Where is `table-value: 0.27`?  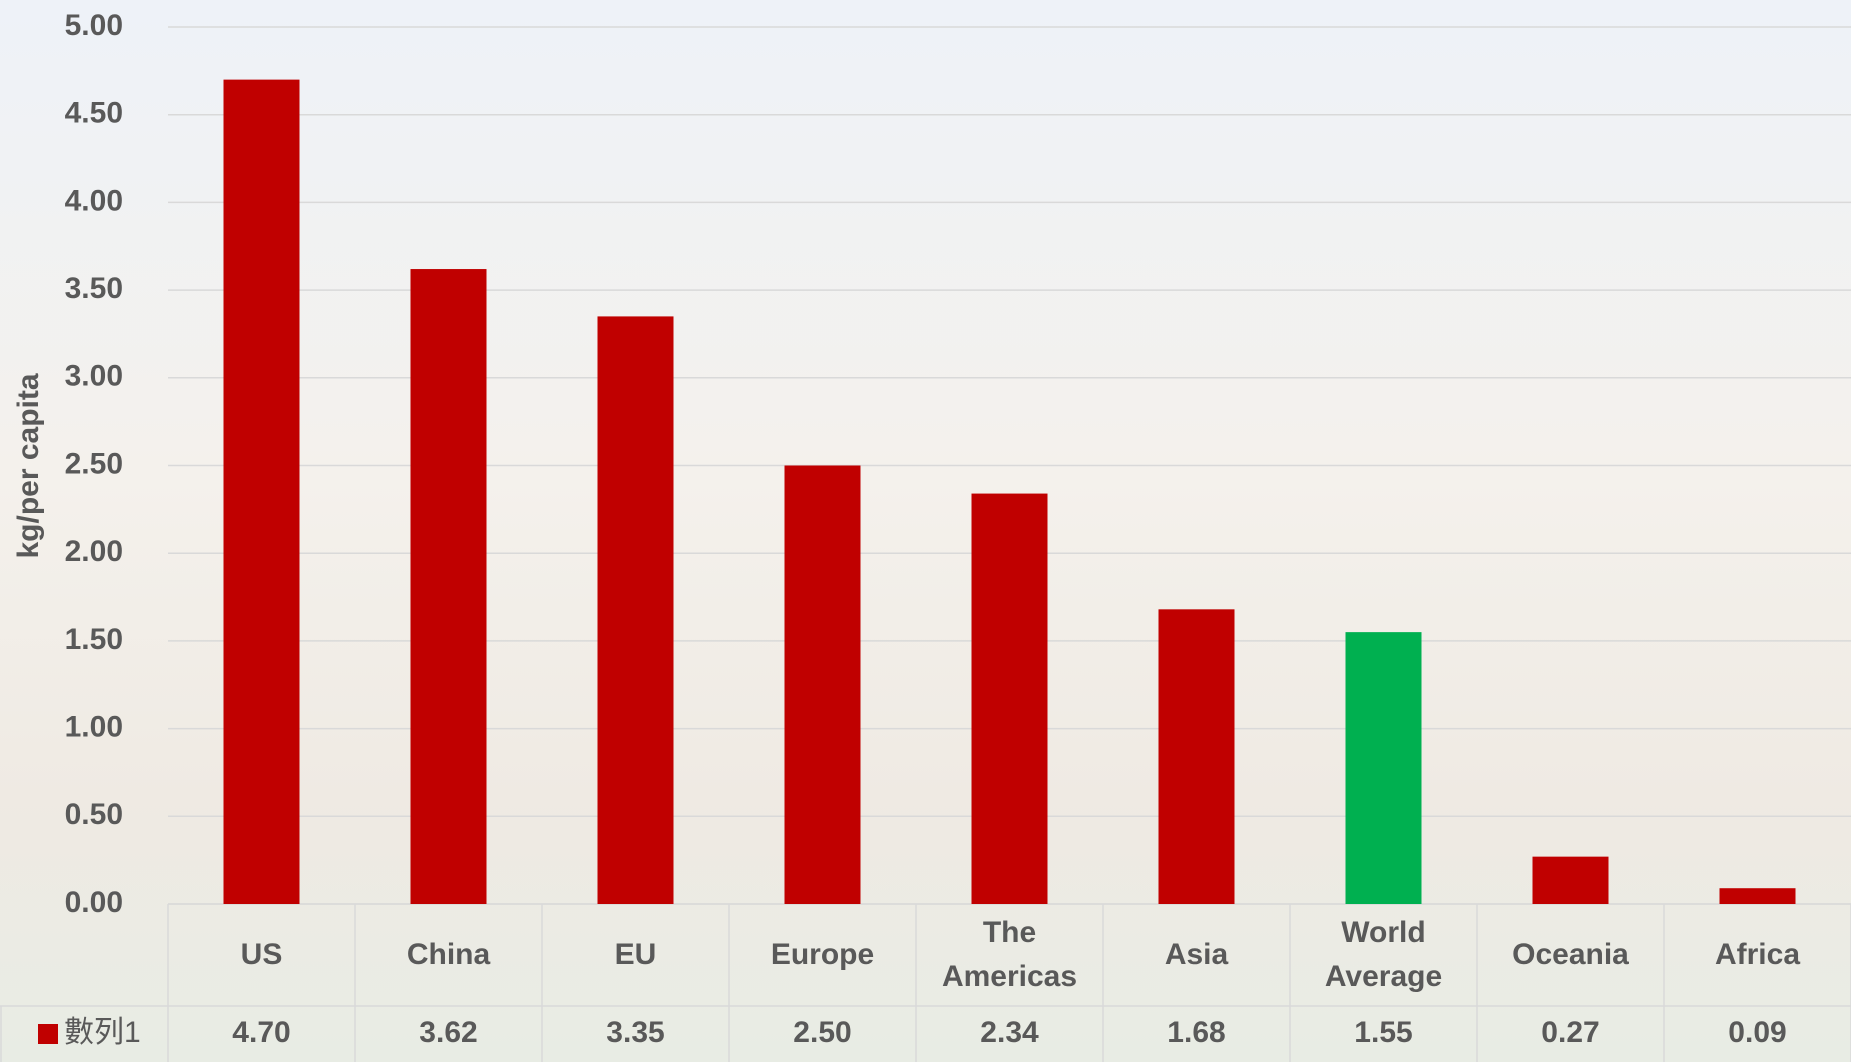
table-value: 0.27 is located at coordinates (1570, 1032).